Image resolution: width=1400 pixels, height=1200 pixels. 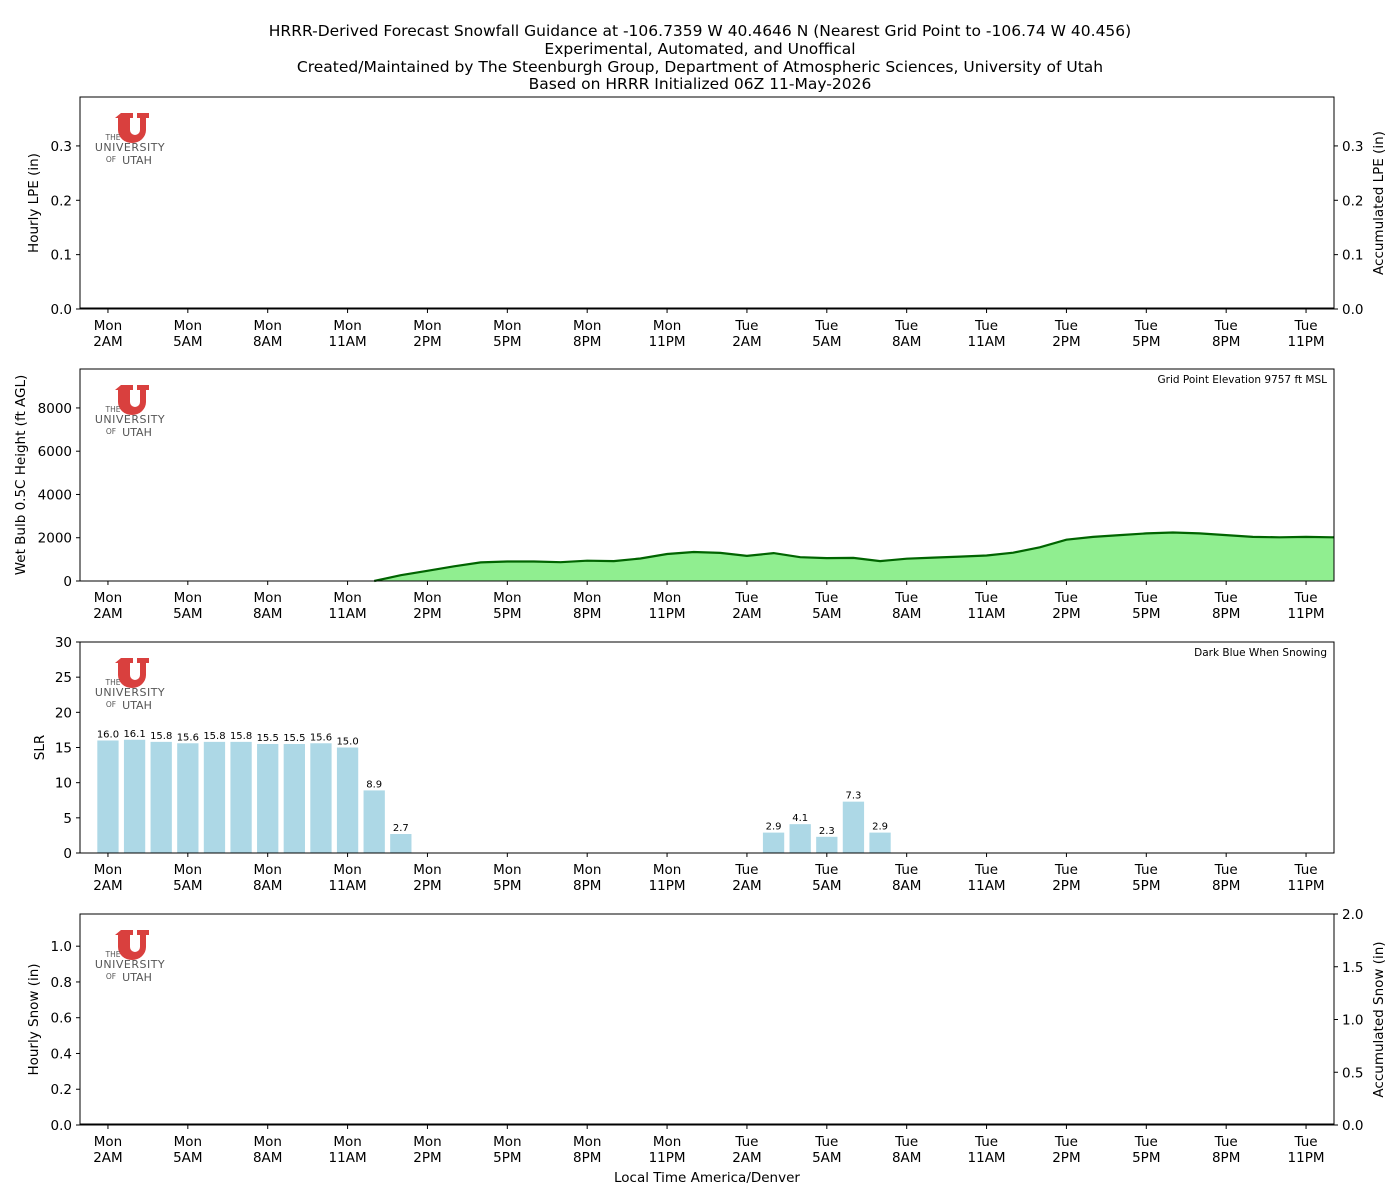 I want to click on y-tick-label: 2000, so click(x=55, y=539).